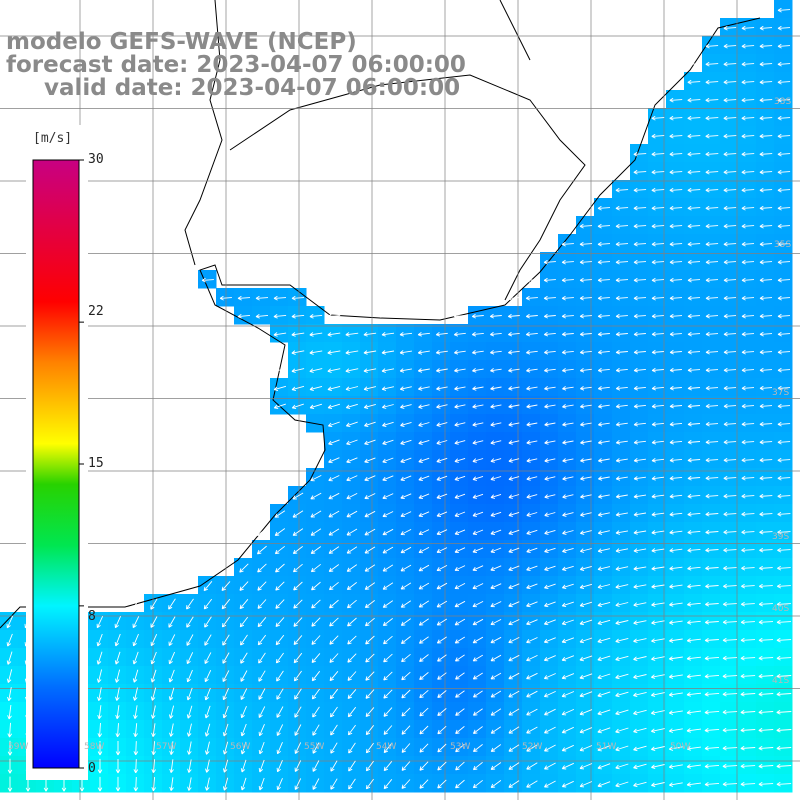 This screenshot has height=800, width=800. I want to click on lon-label: 58W, so click(94, 747).